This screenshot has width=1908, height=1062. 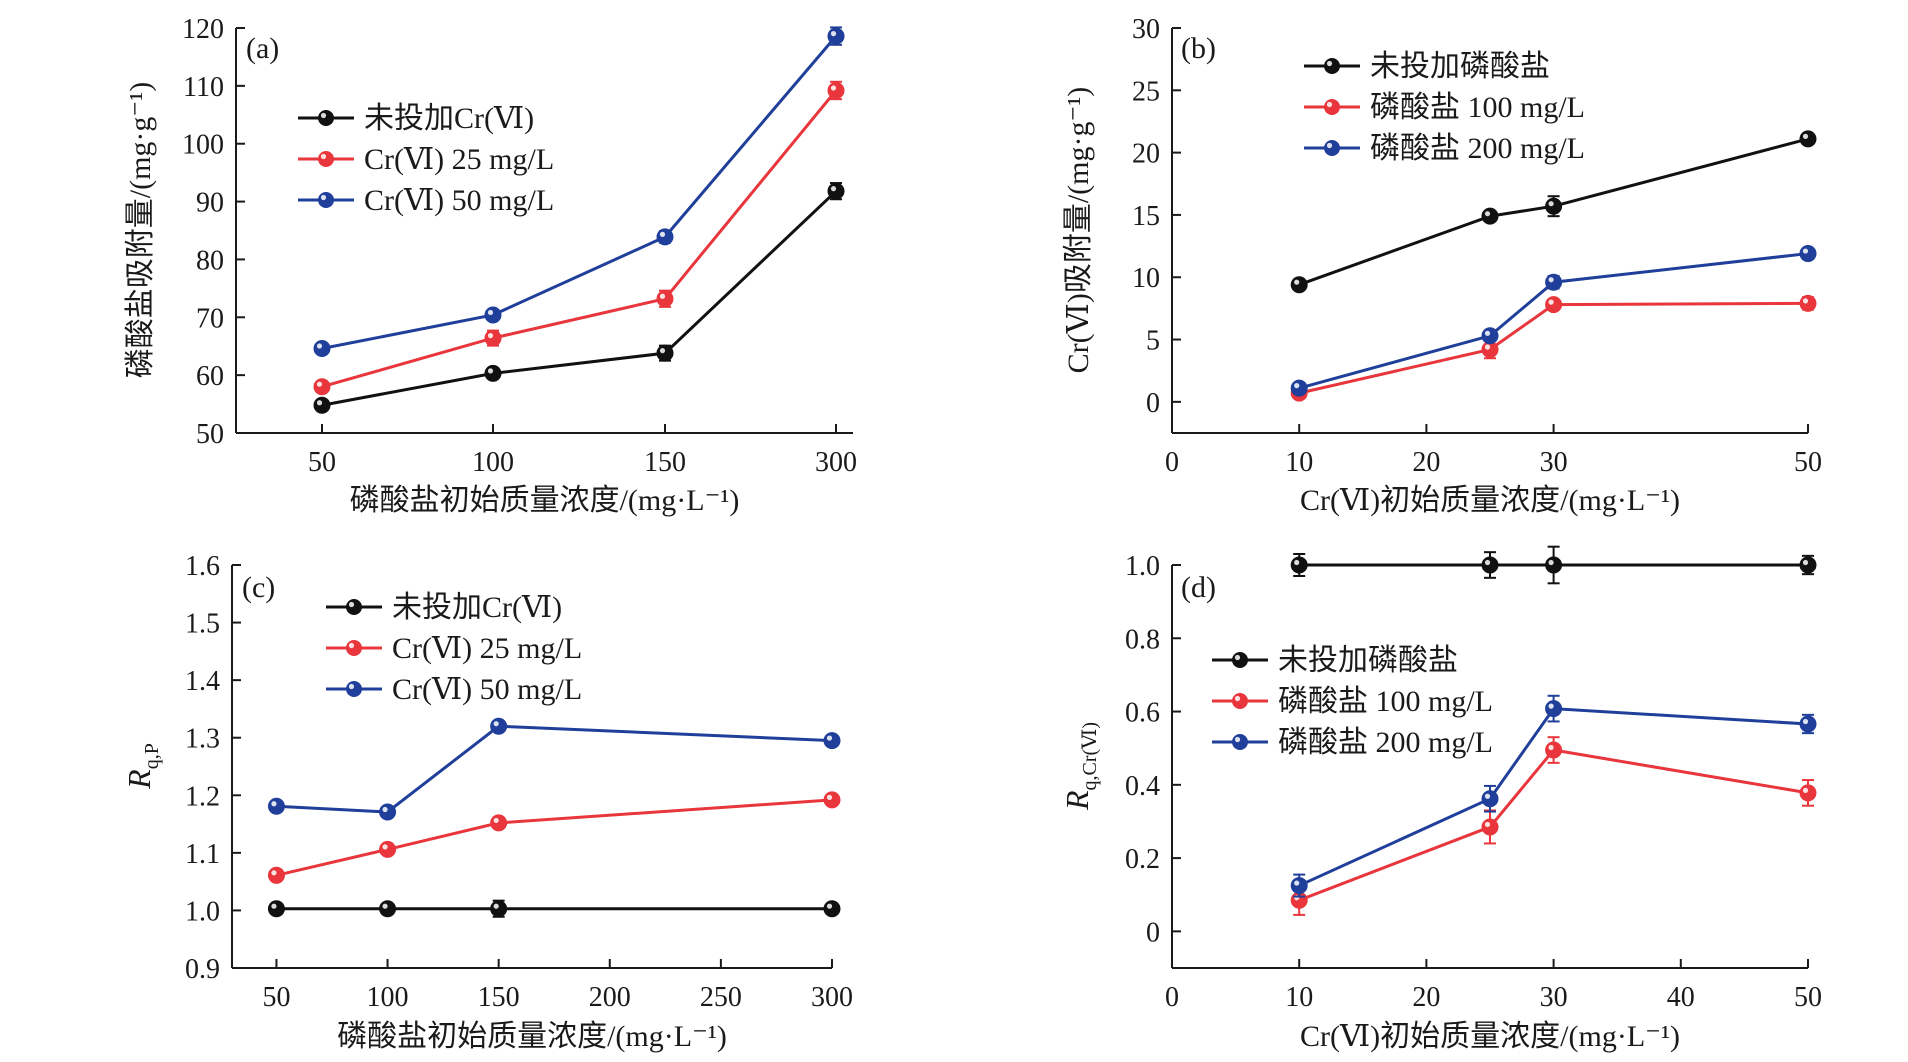 I want to click on y-axis-label: Cr(Ⅵ)吸附量/(mg·g⁻¹), so click(x=1078, y=230).